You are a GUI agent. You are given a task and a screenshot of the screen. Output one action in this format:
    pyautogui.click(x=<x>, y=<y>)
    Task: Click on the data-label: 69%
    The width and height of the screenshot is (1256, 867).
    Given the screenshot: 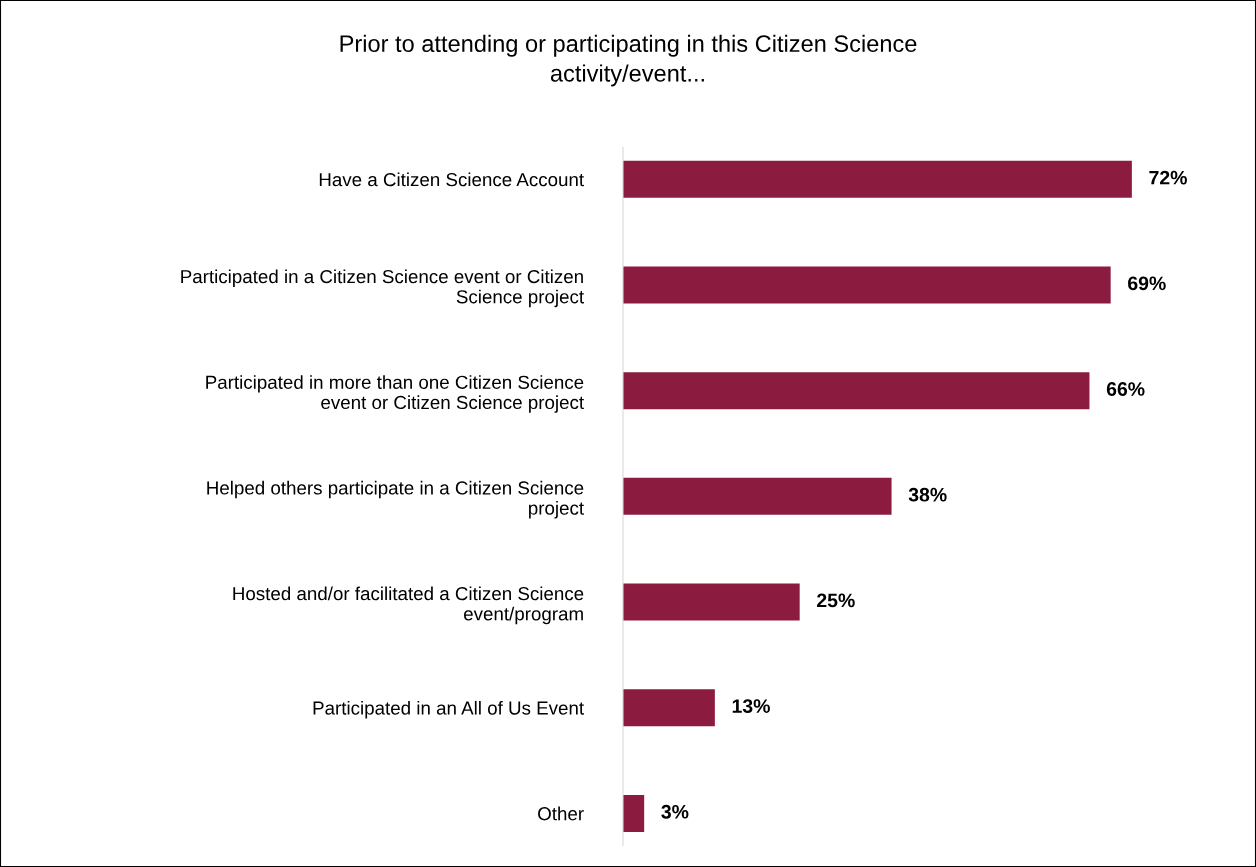 What is the action you would take?
    pyautogui.click(x=1147, y=283)
    